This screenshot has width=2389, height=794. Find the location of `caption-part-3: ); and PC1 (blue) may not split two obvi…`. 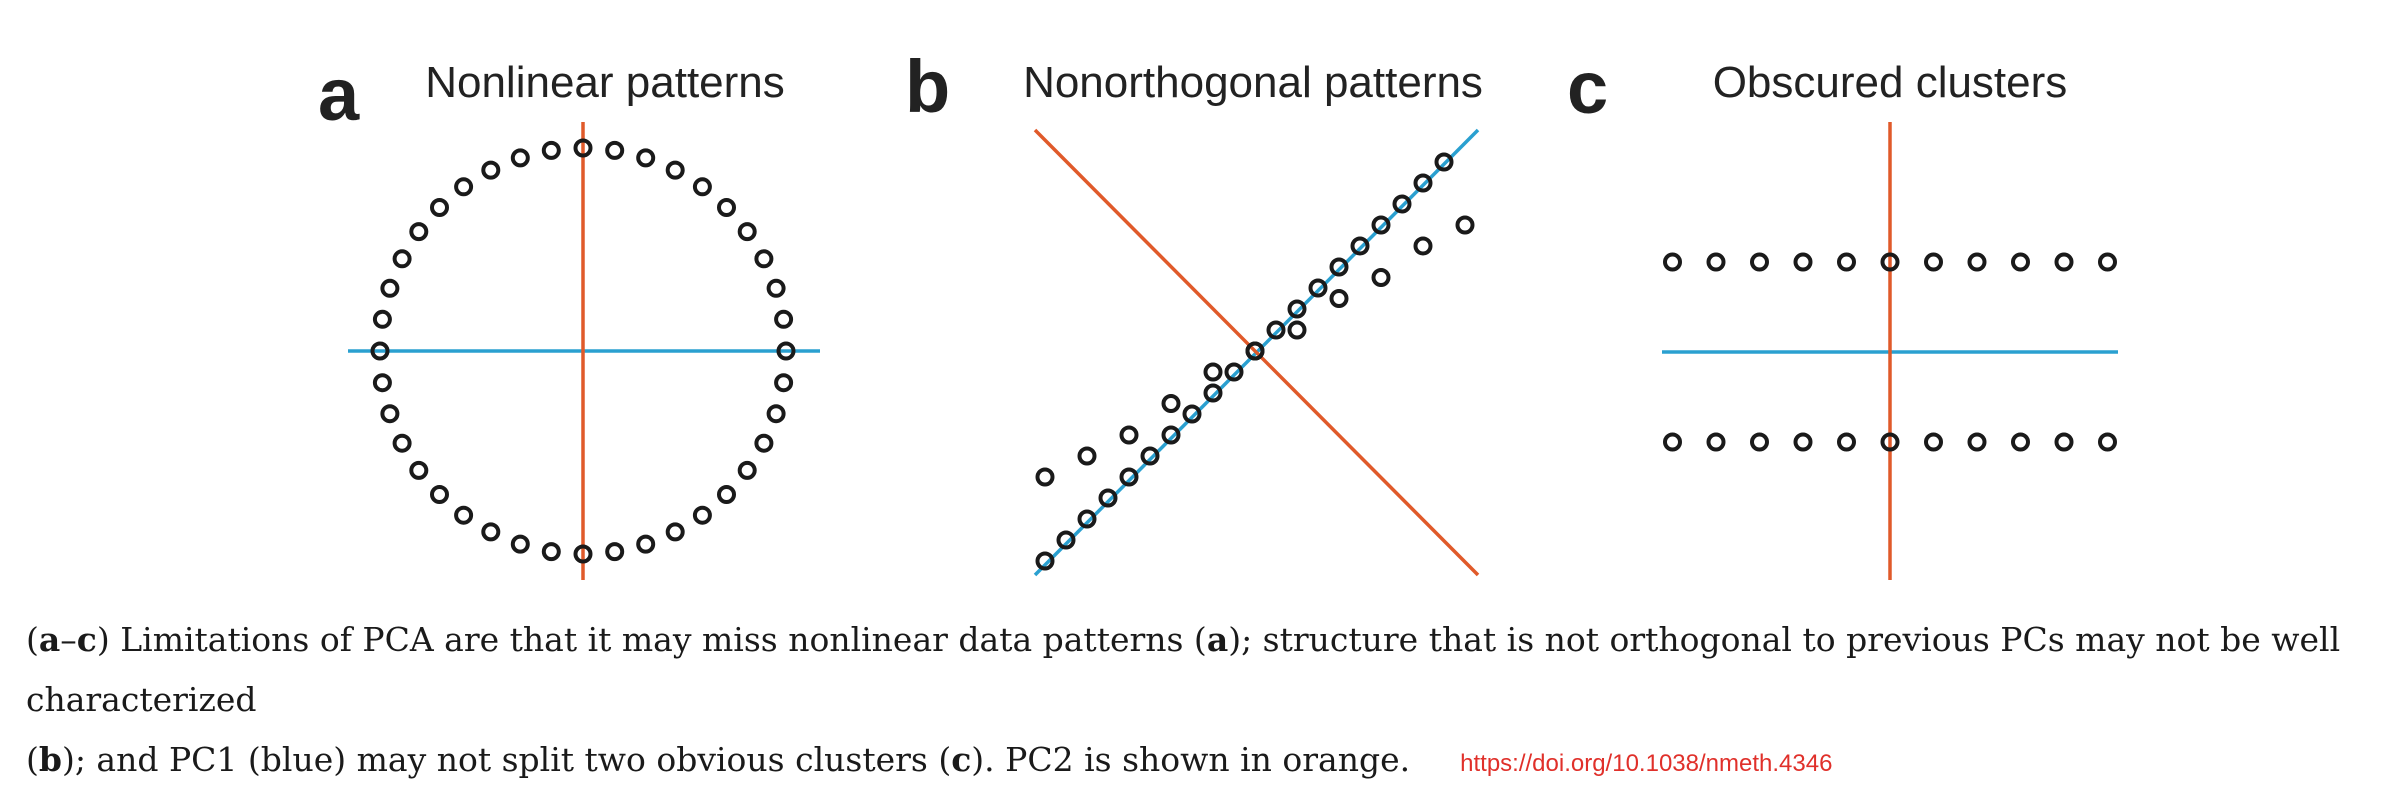

caption-part-3: ); and PC1 (blue) may not split two obvi… is located at coordinates (506, 759).